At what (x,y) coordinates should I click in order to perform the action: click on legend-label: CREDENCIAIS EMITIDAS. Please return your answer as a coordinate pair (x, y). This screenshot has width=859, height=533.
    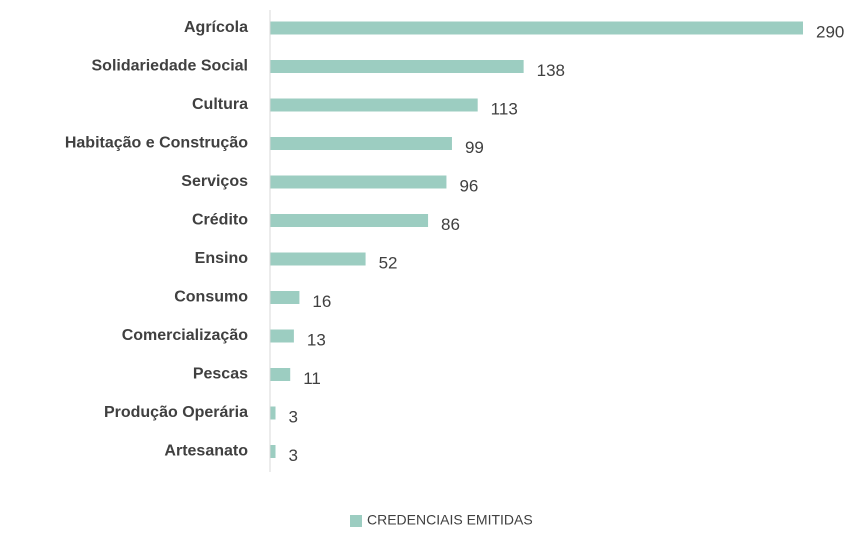
    Looking at the image, I should click on (450, 520).